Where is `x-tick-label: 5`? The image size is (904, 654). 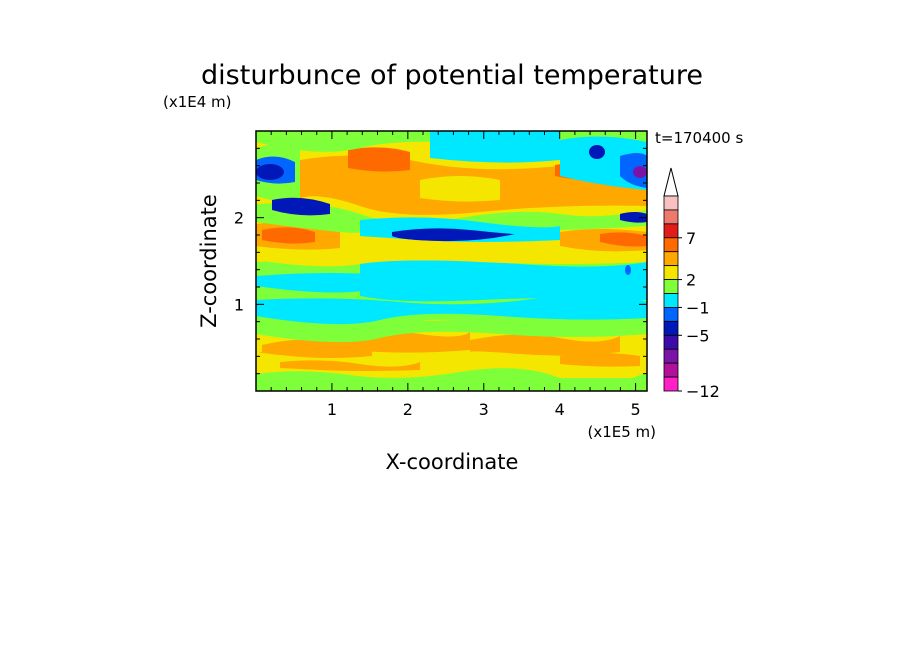
x-tick-label: 5 is located at coordinates (636, 409).